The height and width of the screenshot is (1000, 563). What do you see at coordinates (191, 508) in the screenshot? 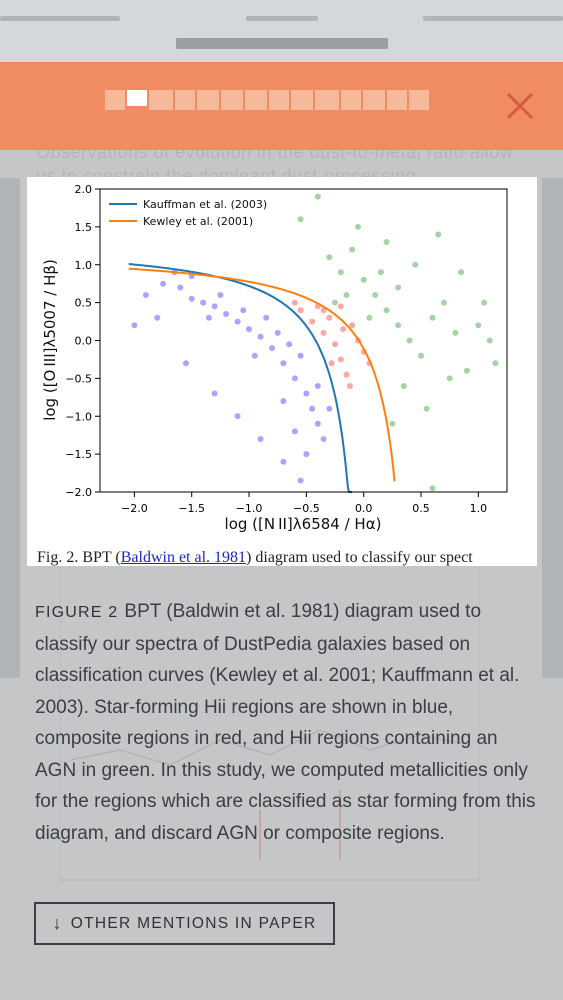
I see `x-tick-label: −1.5` at bounding box center [191, 508].